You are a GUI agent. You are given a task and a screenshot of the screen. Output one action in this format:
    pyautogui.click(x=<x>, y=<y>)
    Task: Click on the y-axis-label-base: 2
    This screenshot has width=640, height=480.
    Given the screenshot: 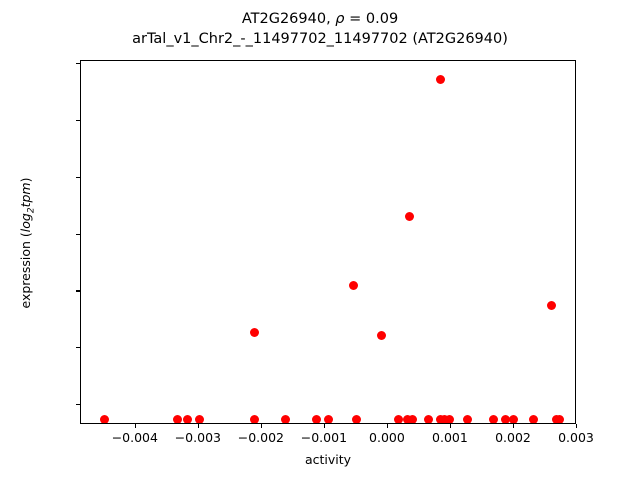 What is the action you would take?
    pyautogui.click(x=31, y=210)
    